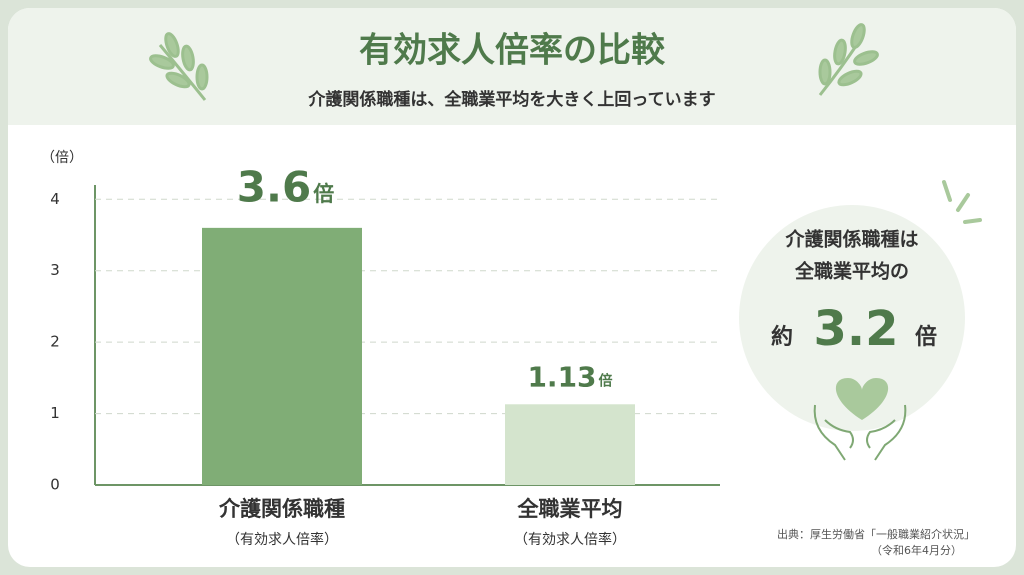 The height and width of the screenshot is (575, 1024). What do you see at coordinates (55, 199) in the screenshot?
I see `y-tick-label: 4` at bounding box center [55, 199].